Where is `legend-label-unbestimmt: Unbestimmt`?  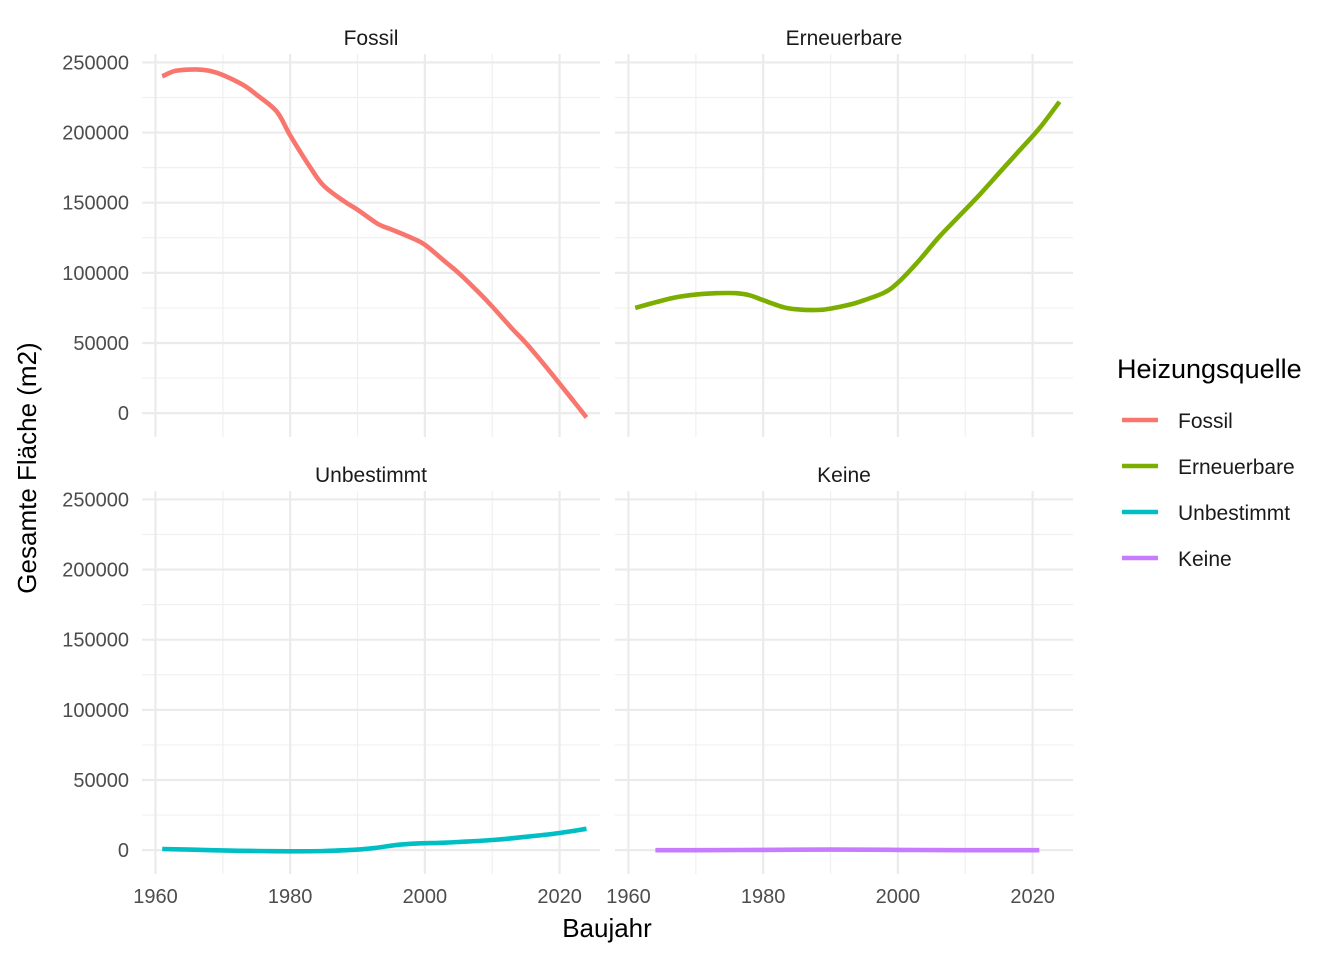
legend-label-unbestimmt: Unbestimmt is located at coordinates (1234, 513).